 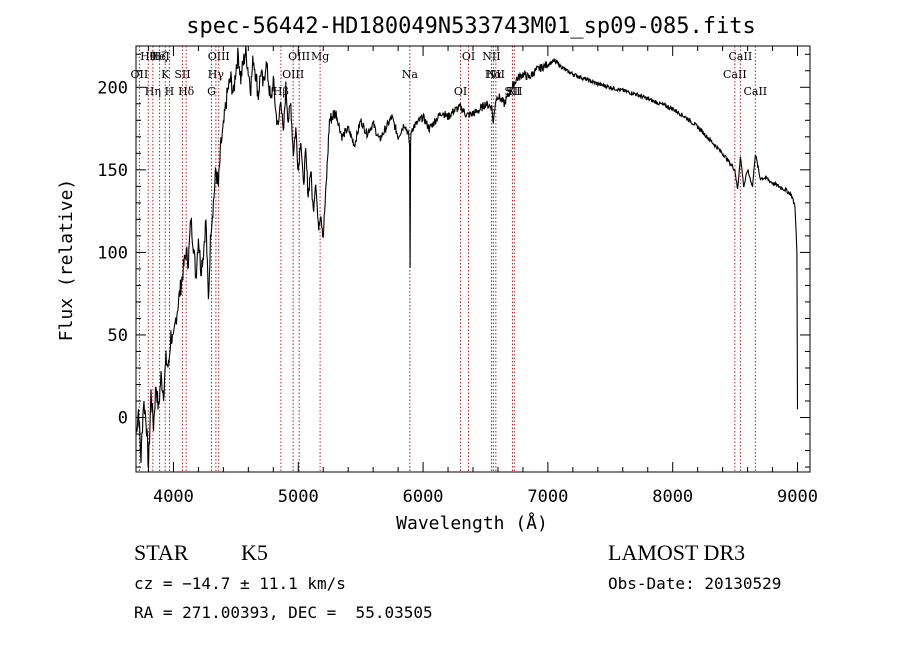 I want to click on line-label-19: Hα, so click(x=494, y=74).